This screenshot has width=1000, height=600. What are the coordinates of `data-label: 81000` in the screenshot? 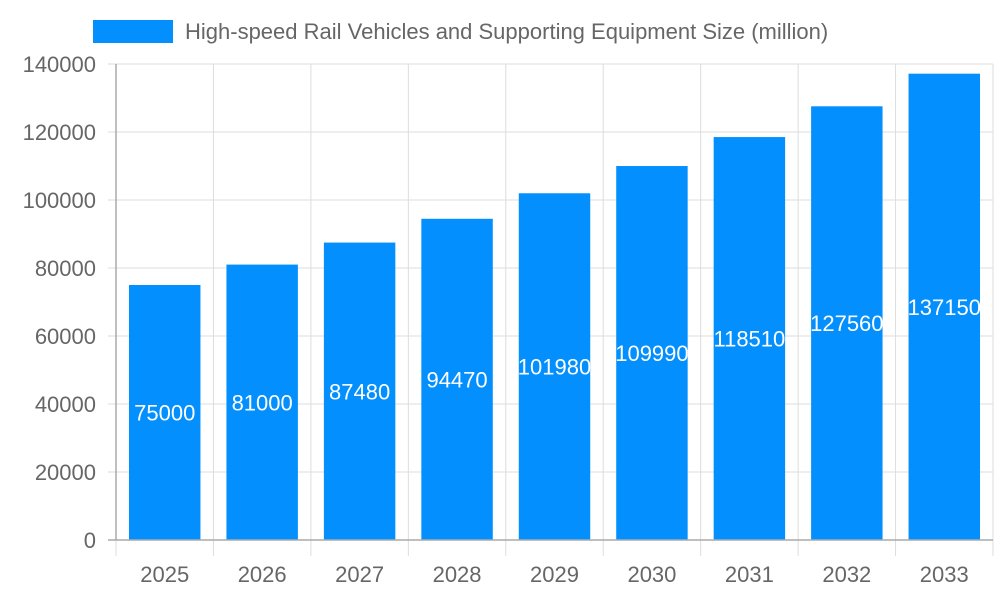 It's located at (262, 402).